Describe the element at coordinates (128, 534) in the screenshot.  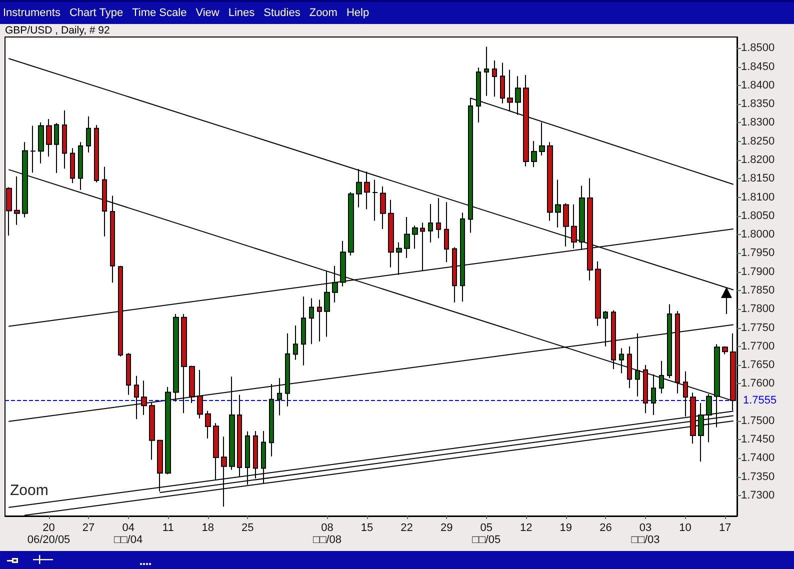
I see `x-tick-label: 04 □□/04` at that location.